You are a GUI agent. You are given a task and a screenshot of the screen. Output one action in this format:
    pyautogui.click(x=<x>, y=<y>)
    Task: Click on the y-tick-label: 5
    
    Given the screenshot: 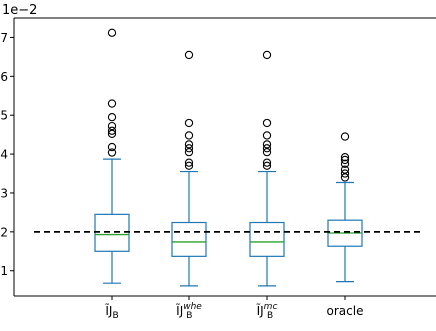 What is the action you would take?
    pyautogui.click(x=4, y=116)
    